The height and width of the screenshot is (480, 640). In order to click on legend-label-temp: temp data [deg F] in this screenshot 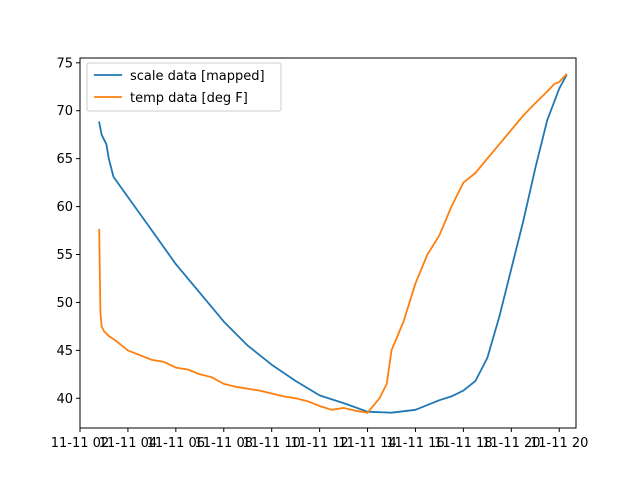, I will do `click(189, 98)`.